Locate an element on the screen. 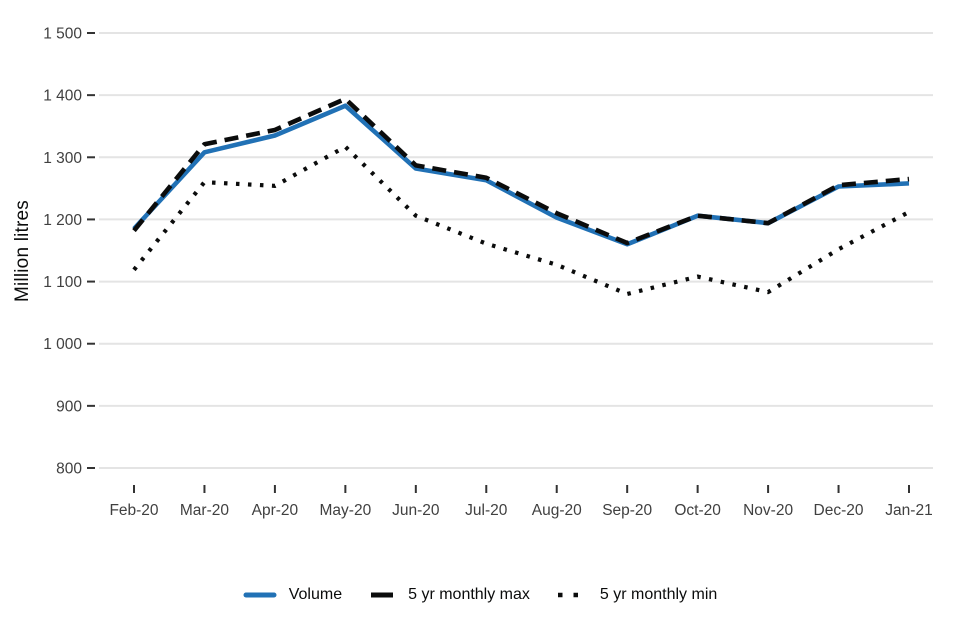  legend-label-volume: Volume is located at coordinates (315, 594).